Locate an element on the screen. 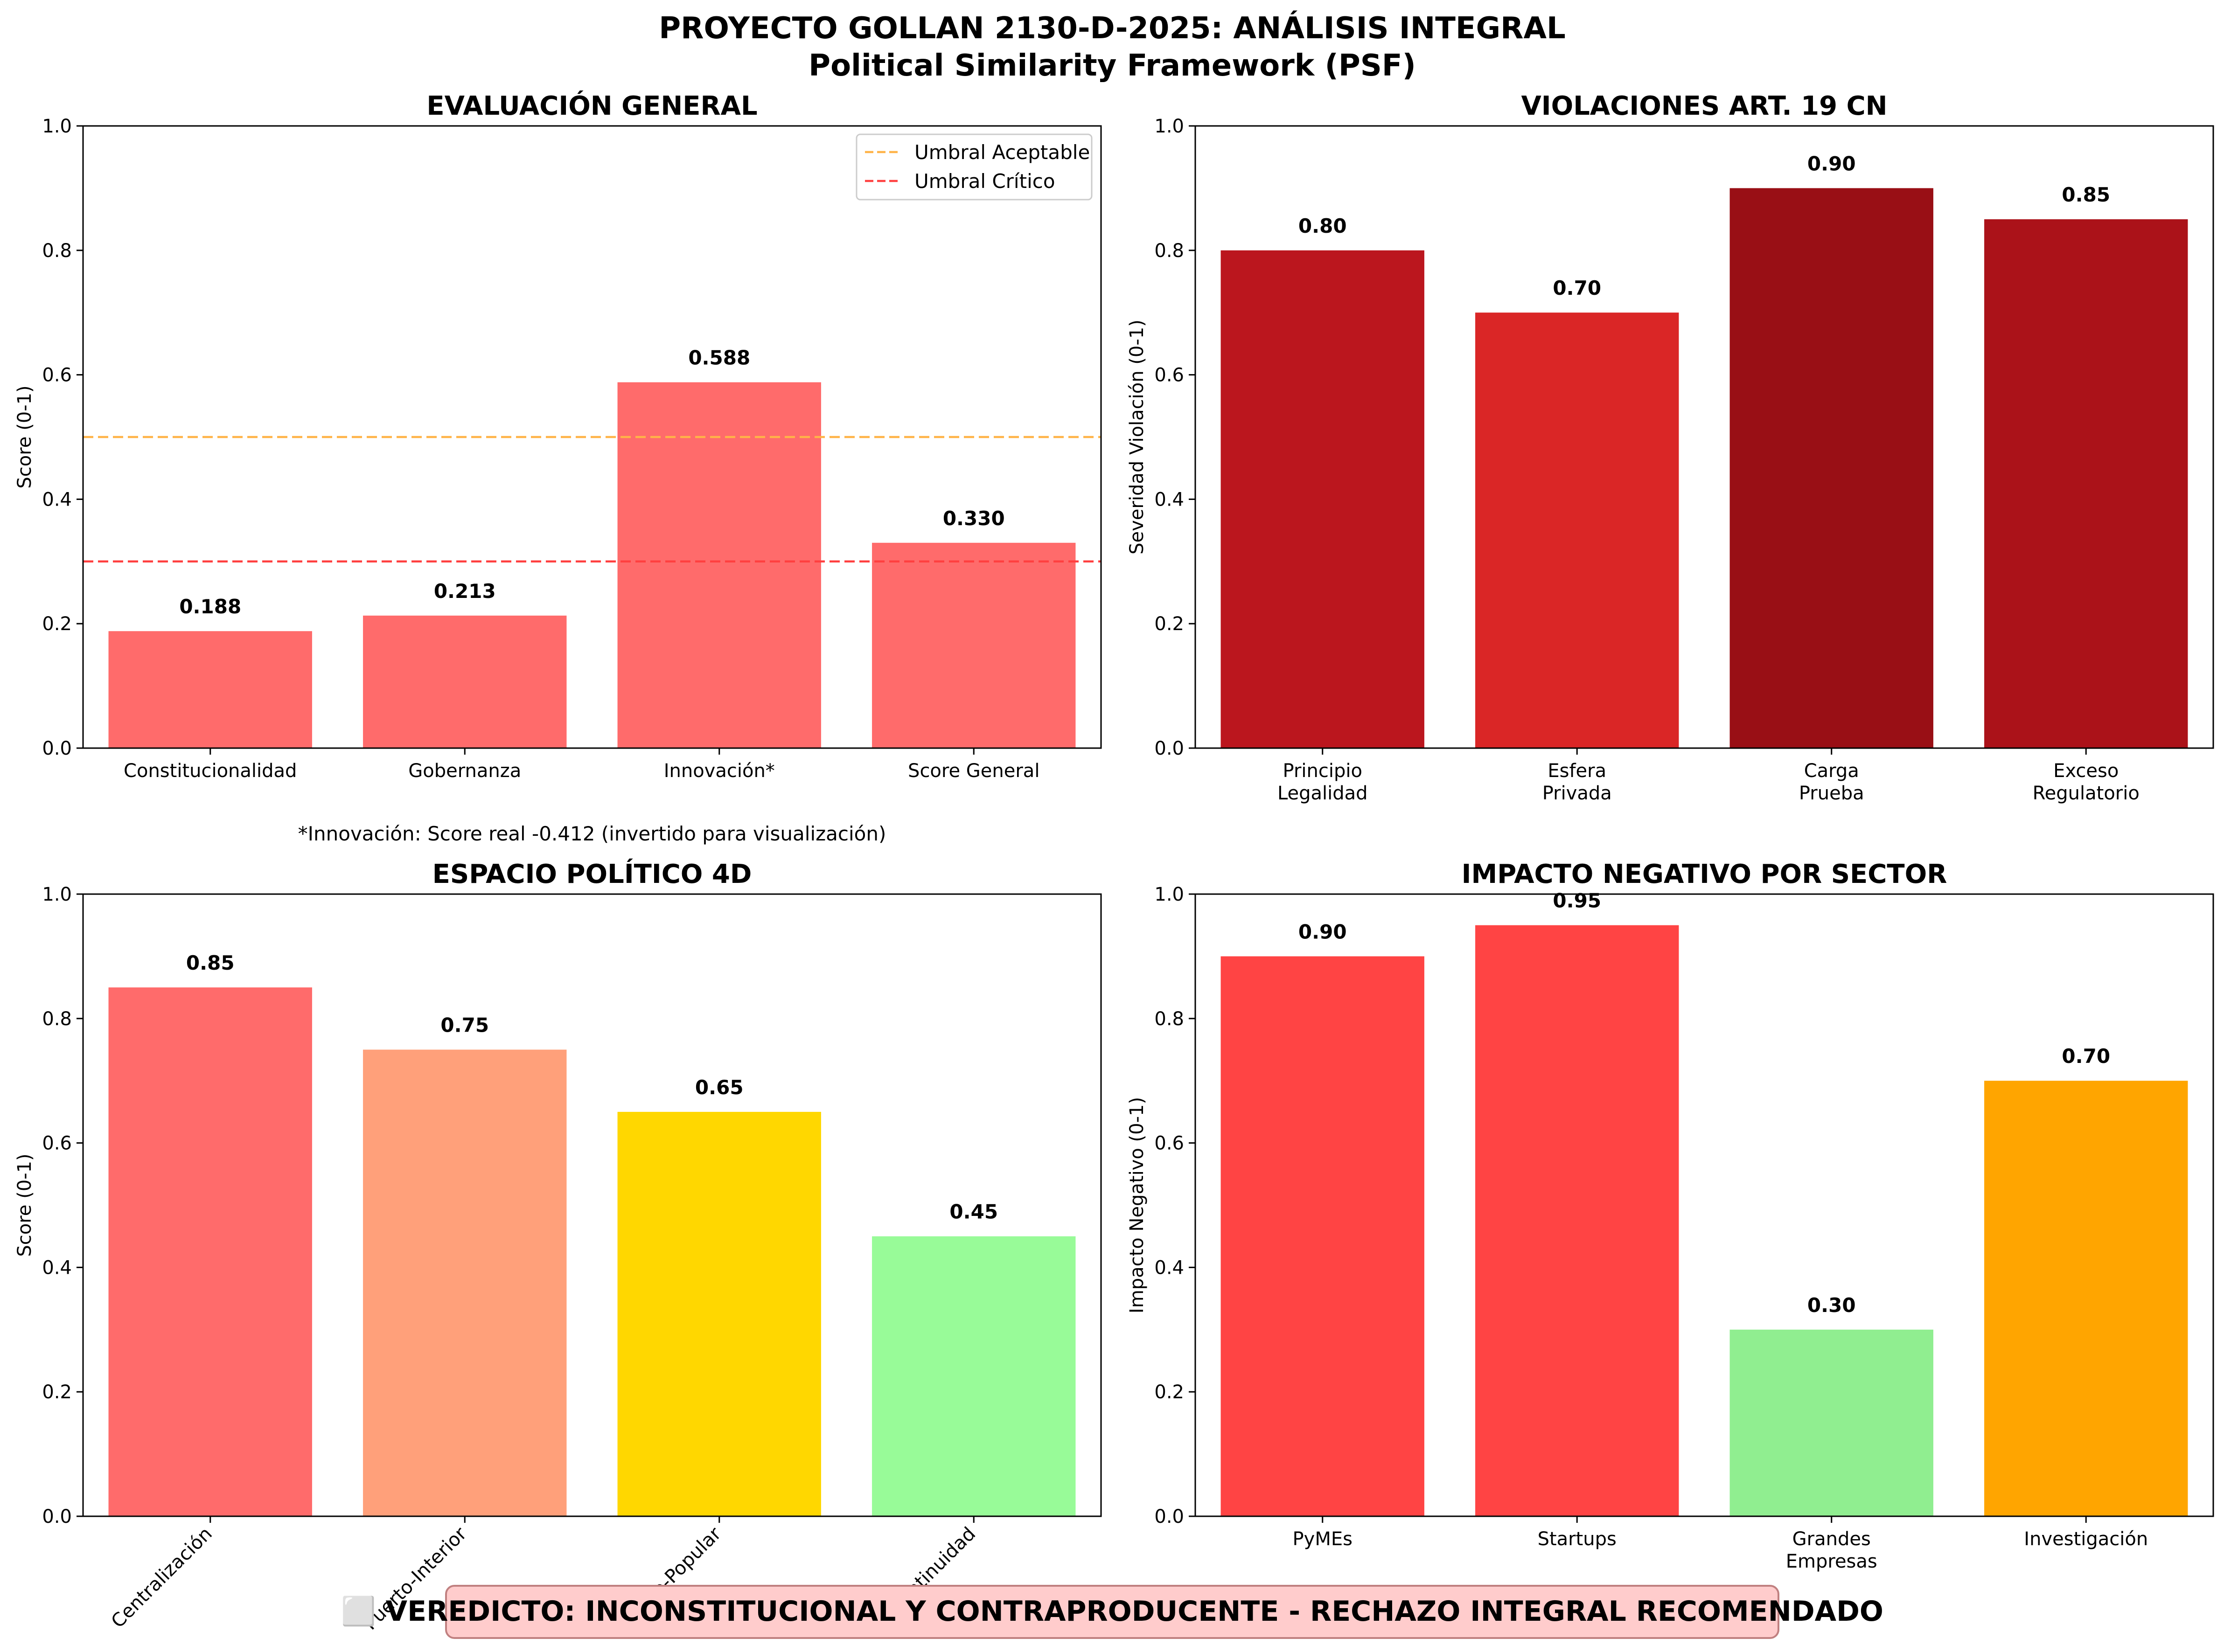  x-tick-label: Empresas is located at coordinates (1832, 1561).